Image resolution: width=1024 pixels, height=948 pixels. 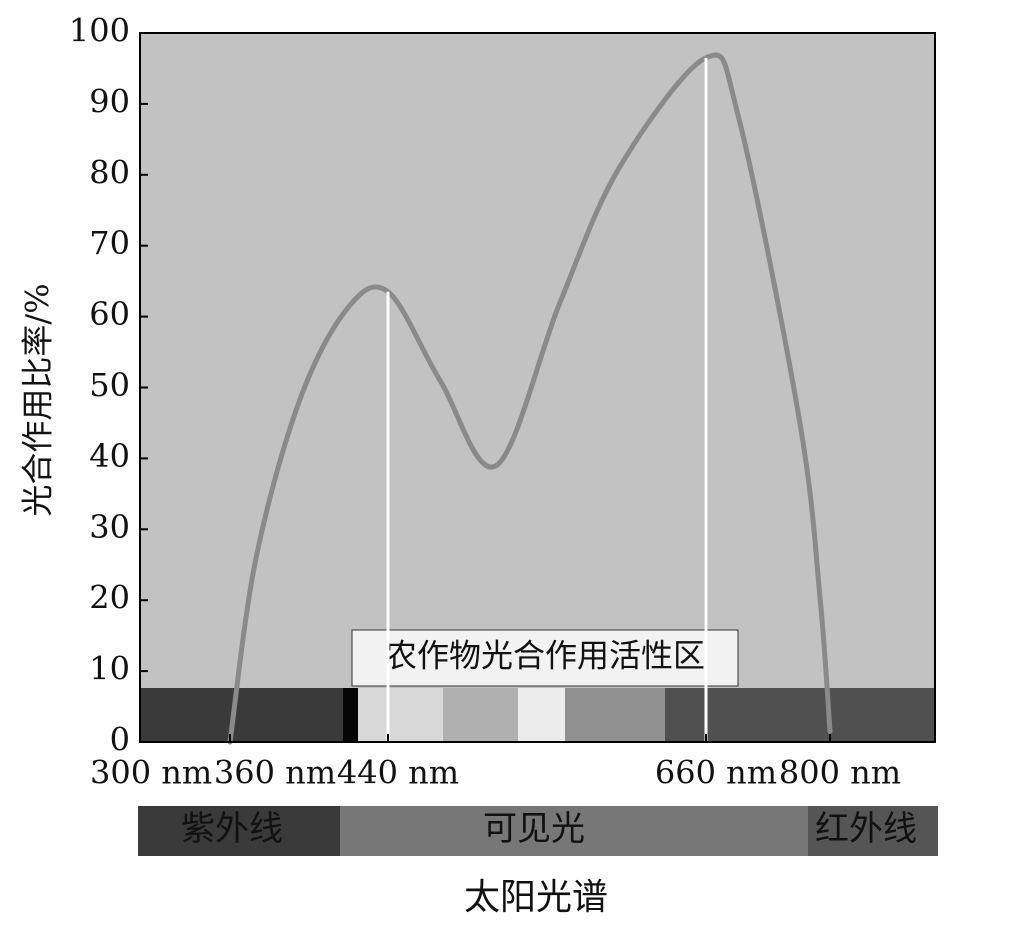 I want to click on x-tick-label: 800 nm, so click(x=840, y=773).